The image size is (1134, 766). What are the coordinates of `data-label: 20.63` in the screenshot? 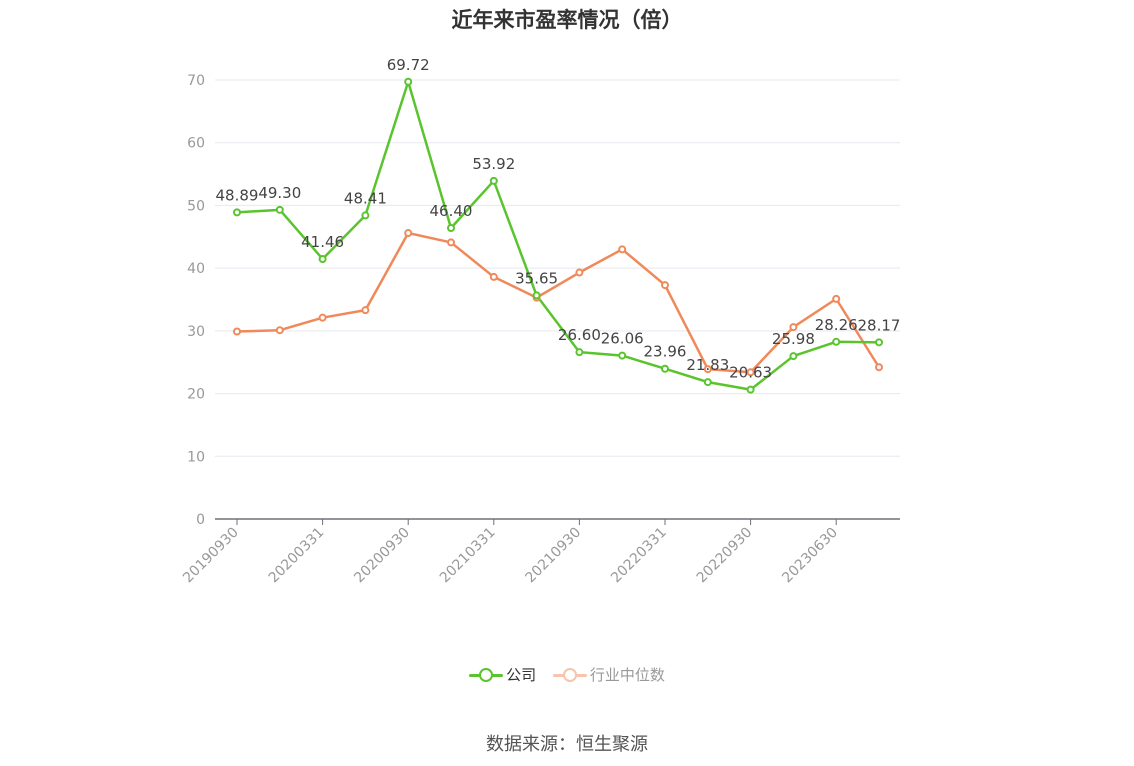 It's located at (750, 373).